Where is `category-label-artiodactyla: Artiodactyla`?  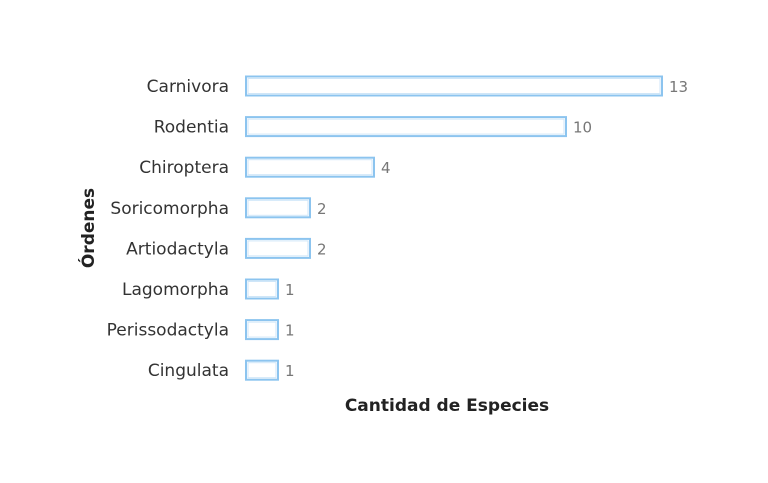 category-label-artiodactyla: Artiodactyla is located at coordinates (177, 249).